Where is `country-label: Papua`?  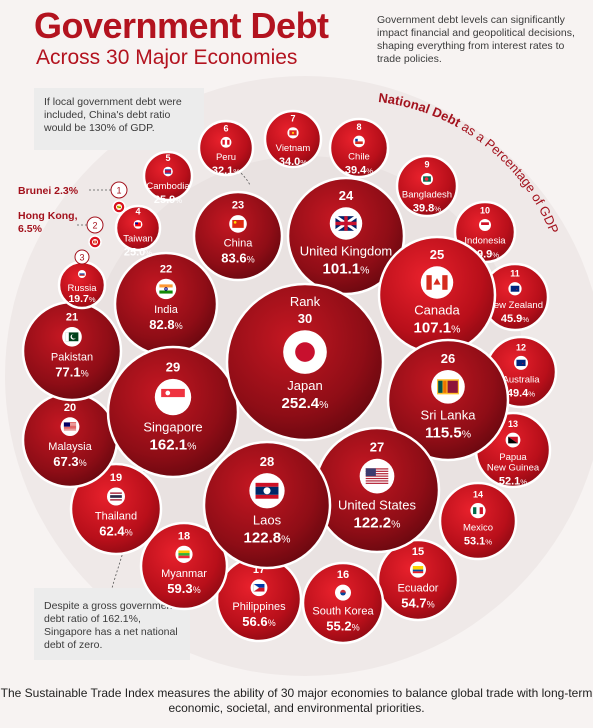
country-label: Papua is located at coordinates (513, 457).